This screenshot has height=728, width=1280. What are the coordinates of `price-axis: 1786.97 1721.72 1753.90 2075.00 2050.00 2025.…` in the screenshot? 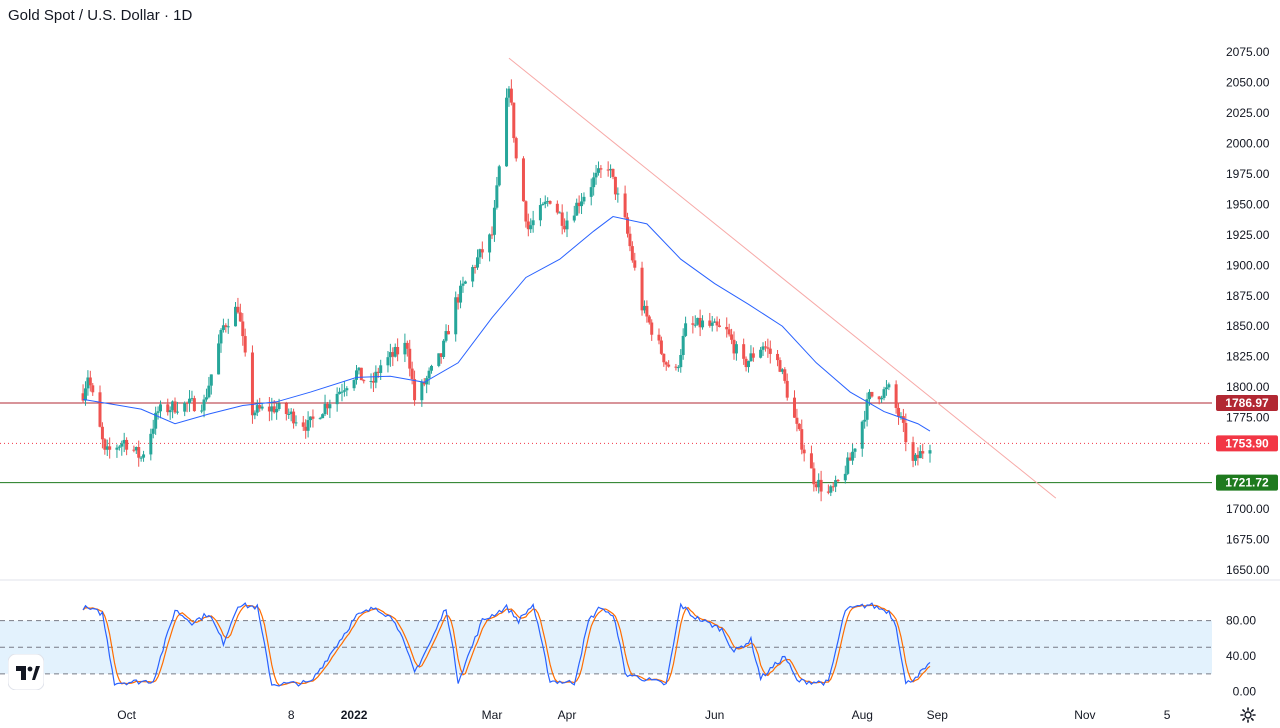 It's located at (1247, 372).